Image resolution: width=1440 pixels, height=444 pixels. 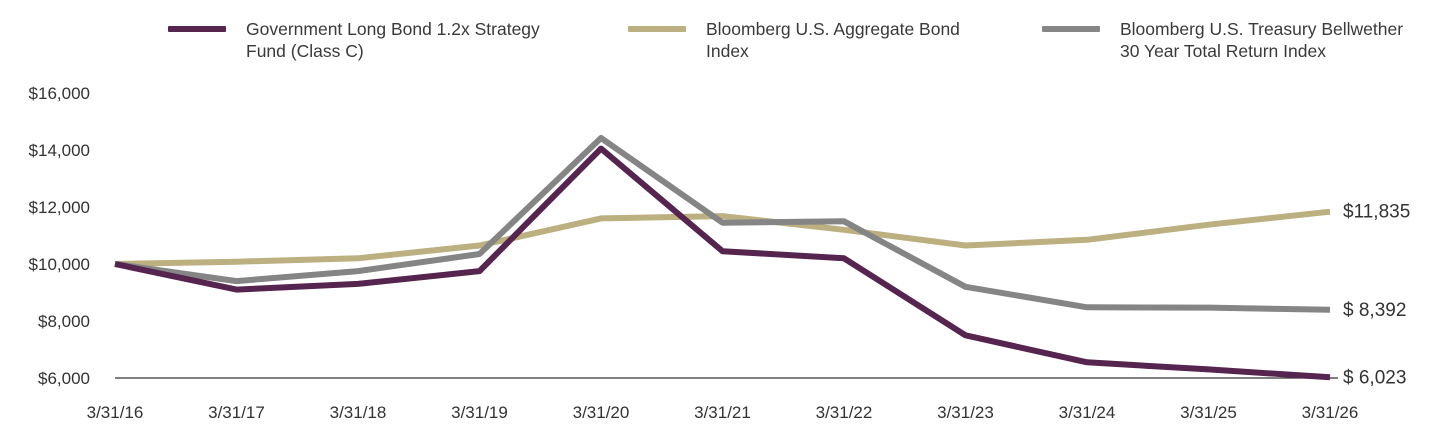 What do you see at coordinates (59, 150) in the screenshot?
I see `y-tick-label: $14,000` at bounding box center [59, 150].